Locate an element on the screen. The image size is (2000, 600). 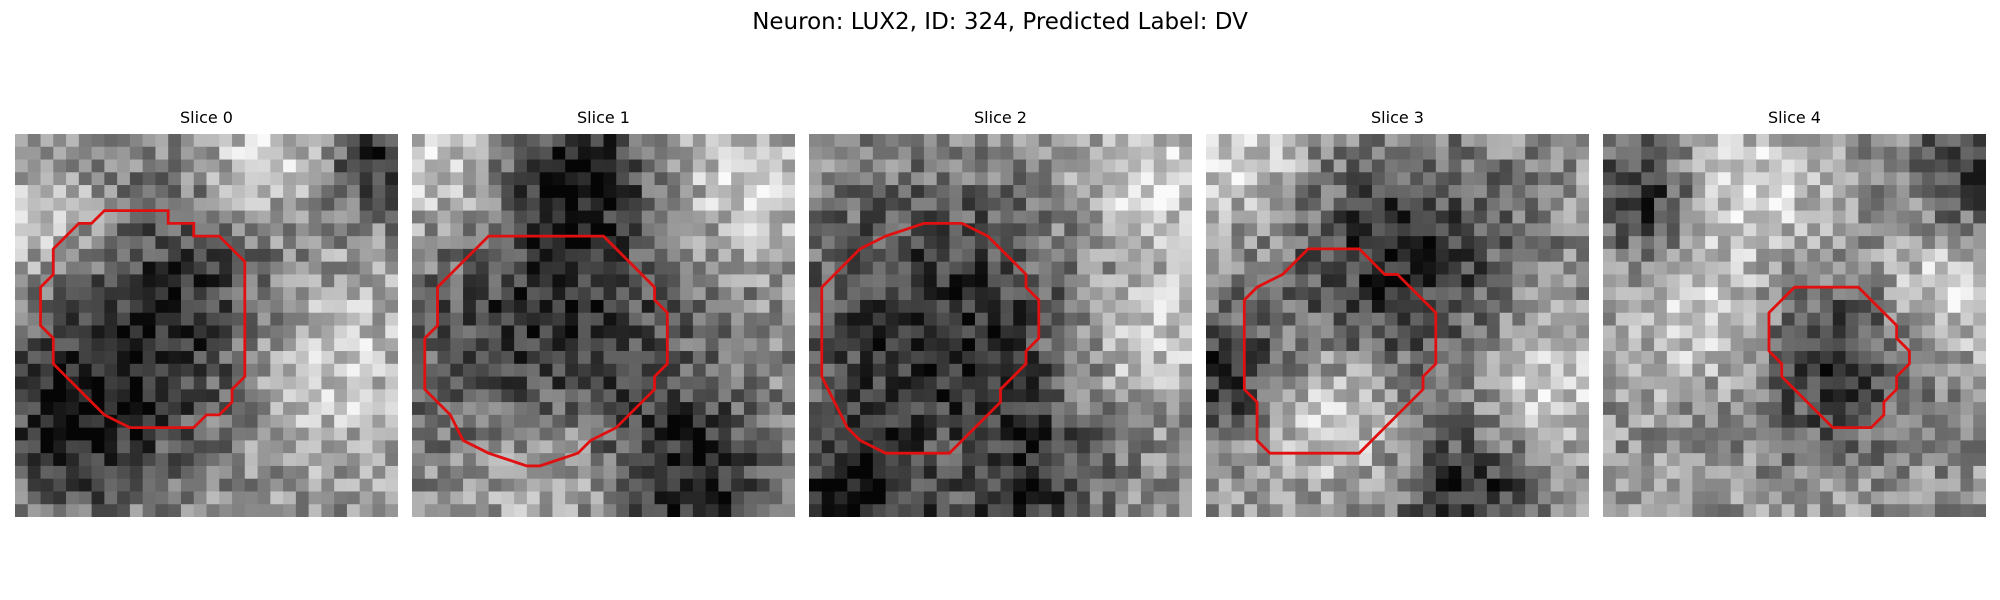
panel-slice-3: Slice 3 is located at coordinates (1397, 312).